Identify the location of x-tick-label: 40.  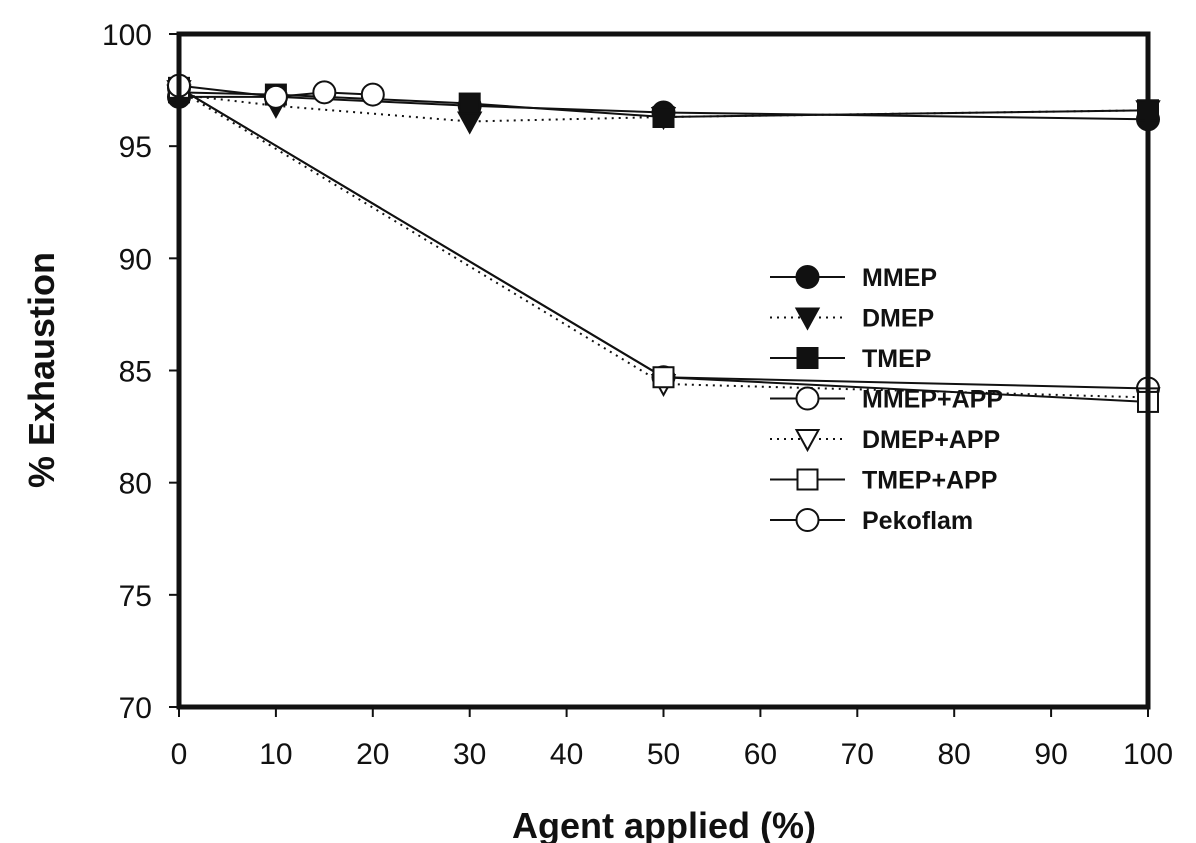
(566, 754).